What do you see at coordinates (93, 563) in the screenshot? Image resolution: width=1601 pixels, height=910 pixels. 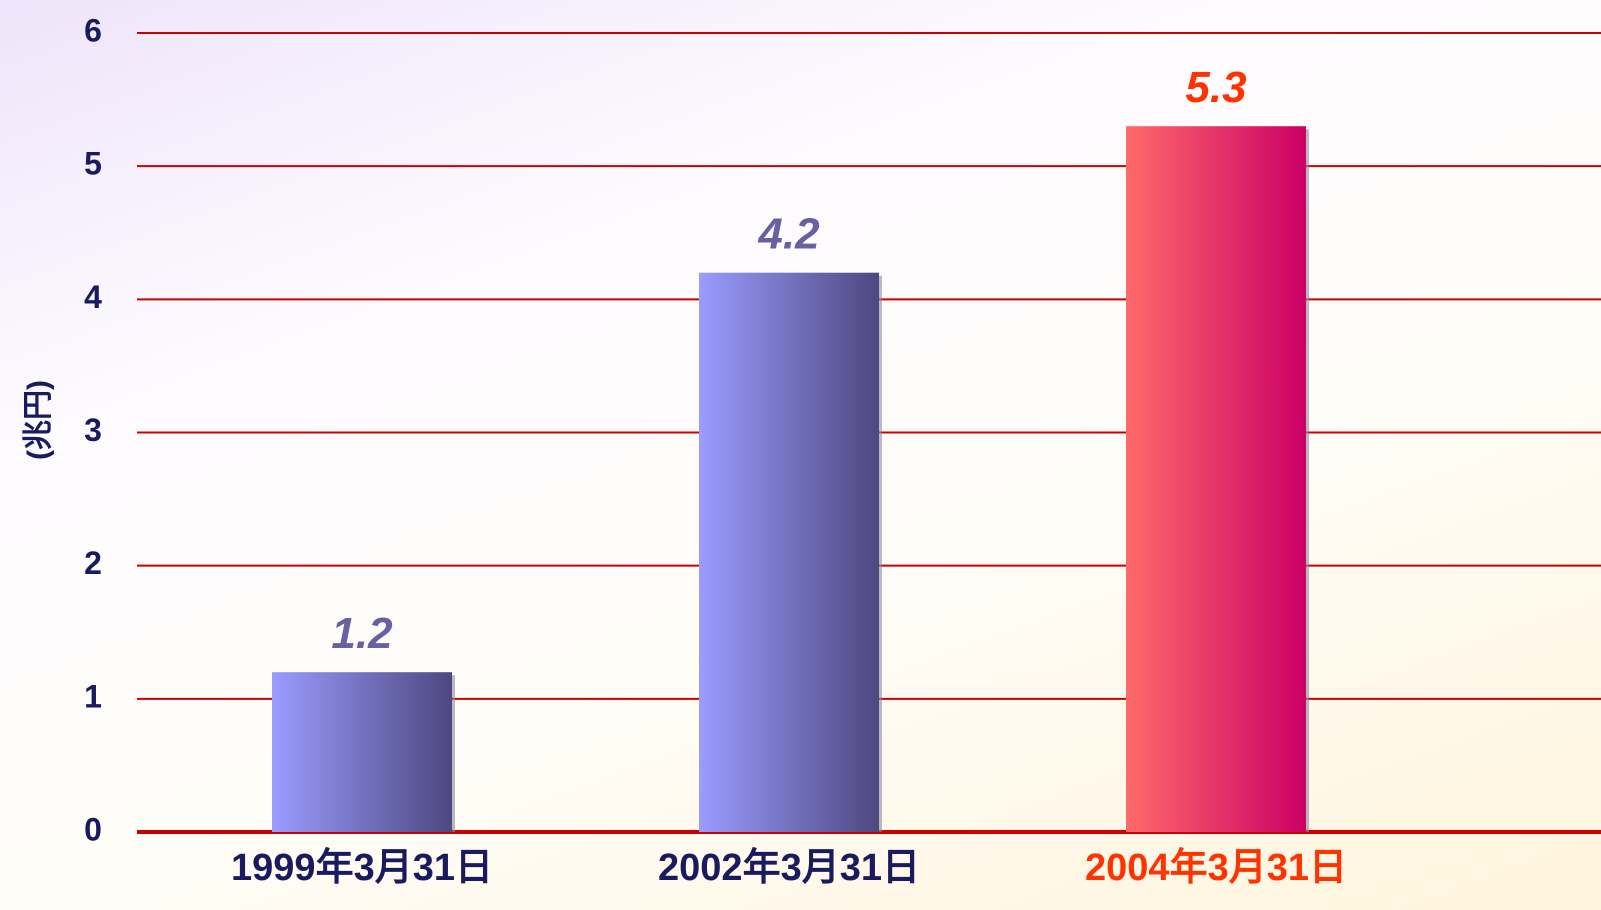 I see `y-tick-label: 2` at bounding box center [93, 563].